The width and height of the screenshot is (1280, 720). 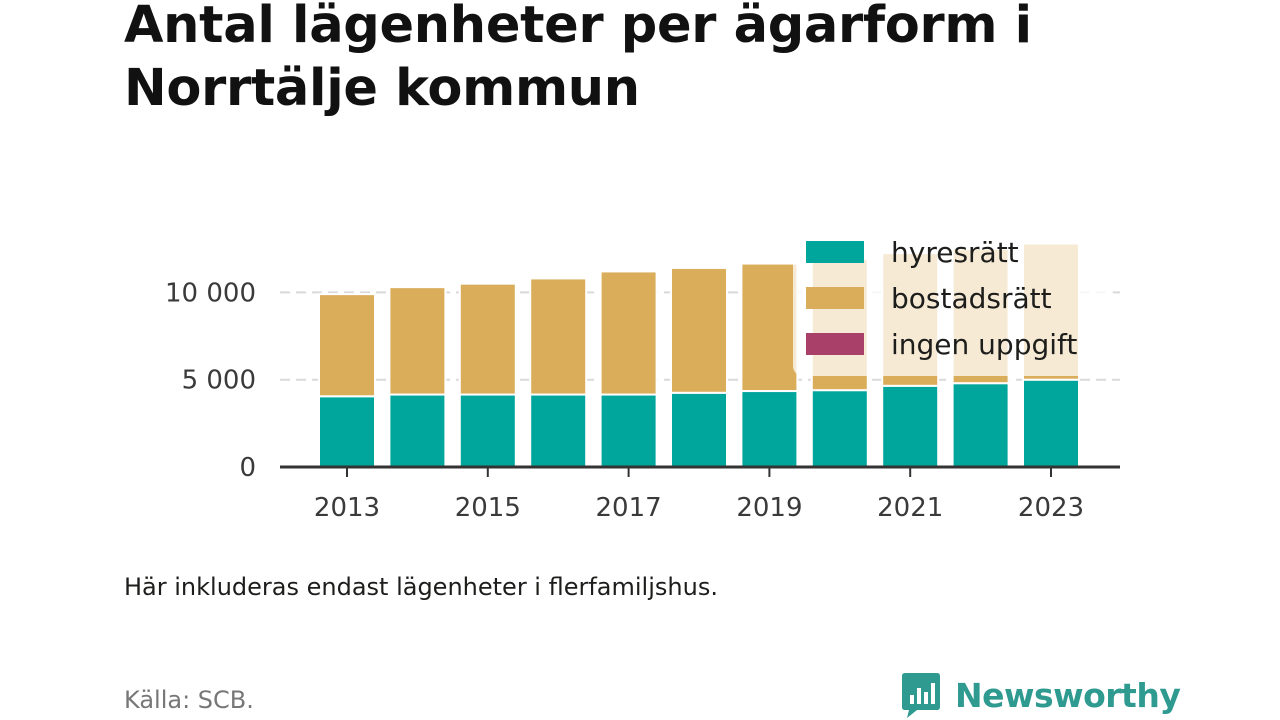 What do you see at coordinates (488, 508) in the screenshot?
I see `x-tick-label: 2015` at bounding box center [488, 508].